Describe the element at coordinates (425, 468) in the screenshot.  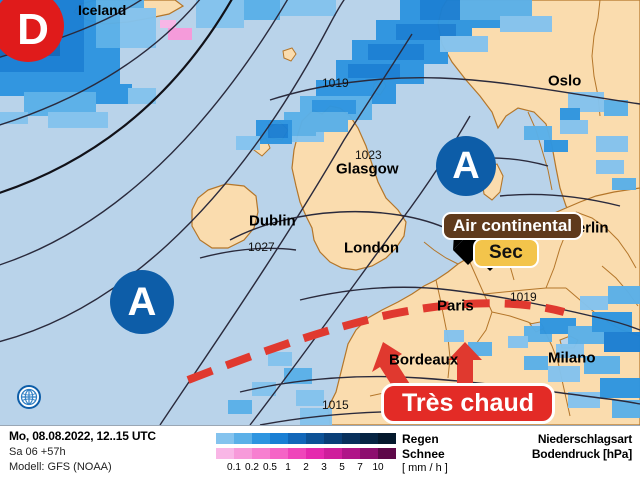
I see `unit-label: [ mm / h ]` at that location.